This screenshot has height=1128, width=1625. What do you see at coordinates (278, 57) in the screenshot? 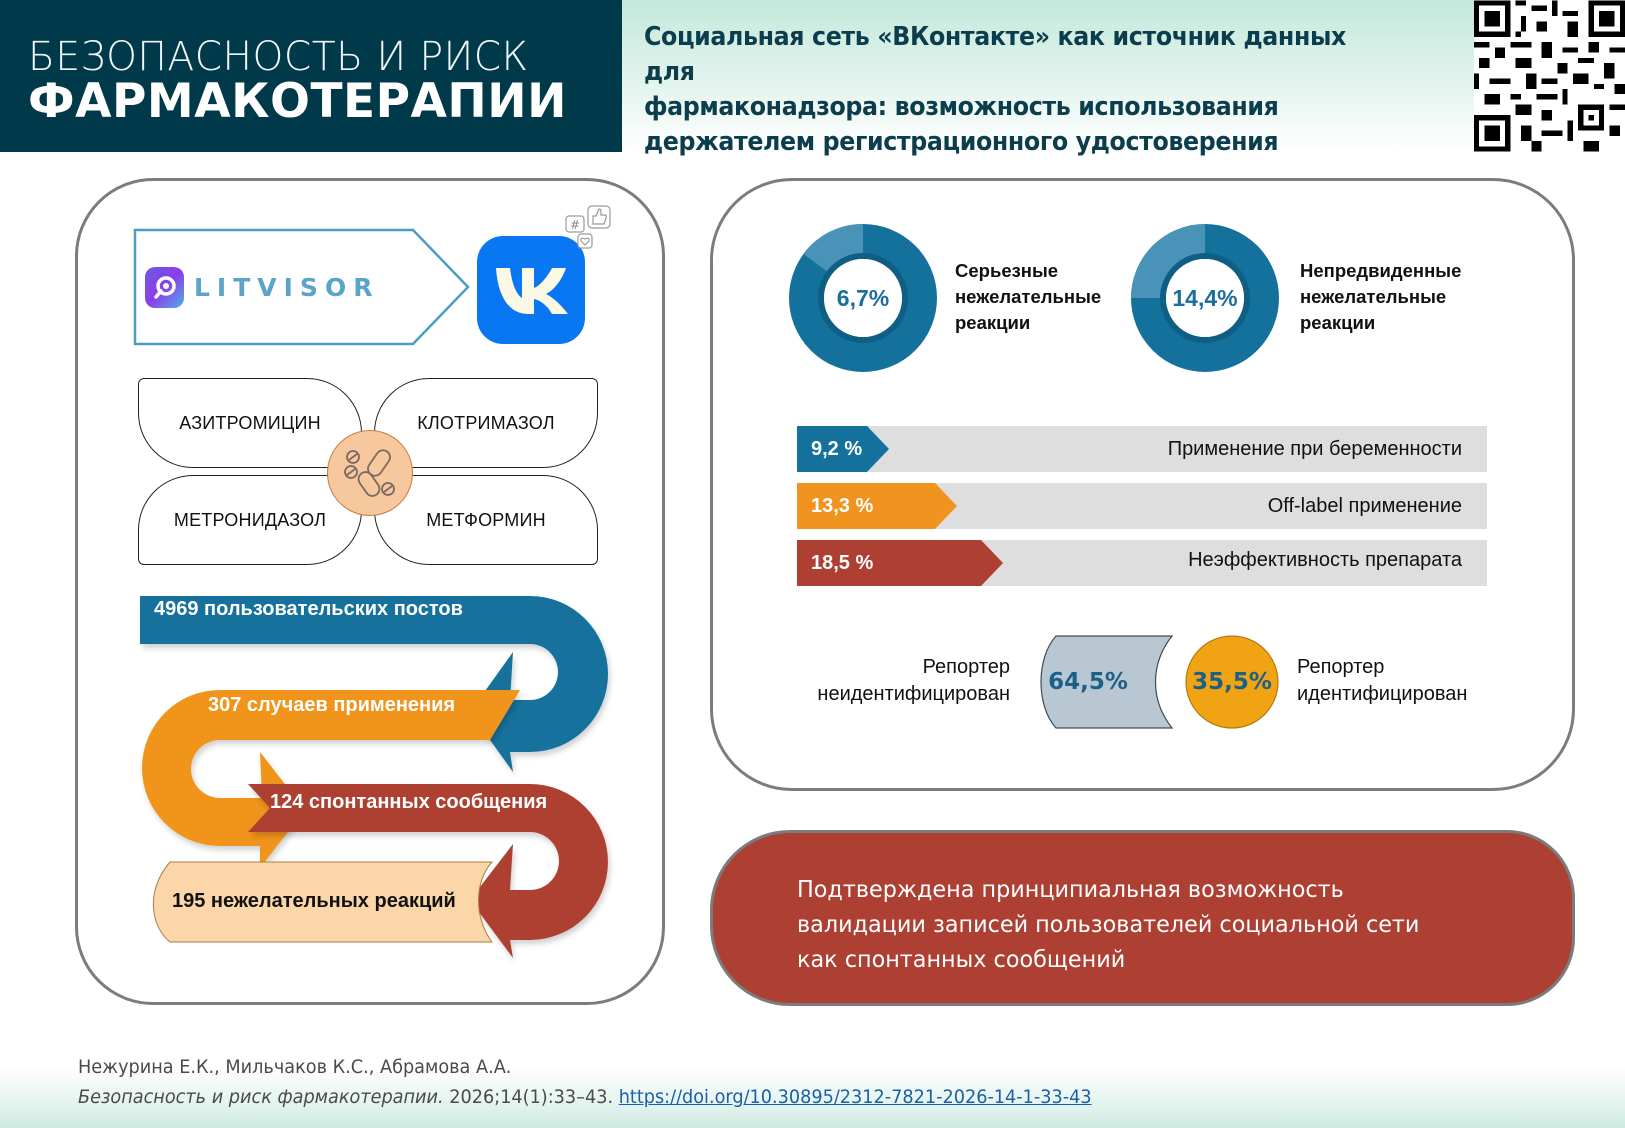
I see `journal-name-line1: БЕЗОПАСНОСТЬ И РИСК` at bounding box center [278, 57].